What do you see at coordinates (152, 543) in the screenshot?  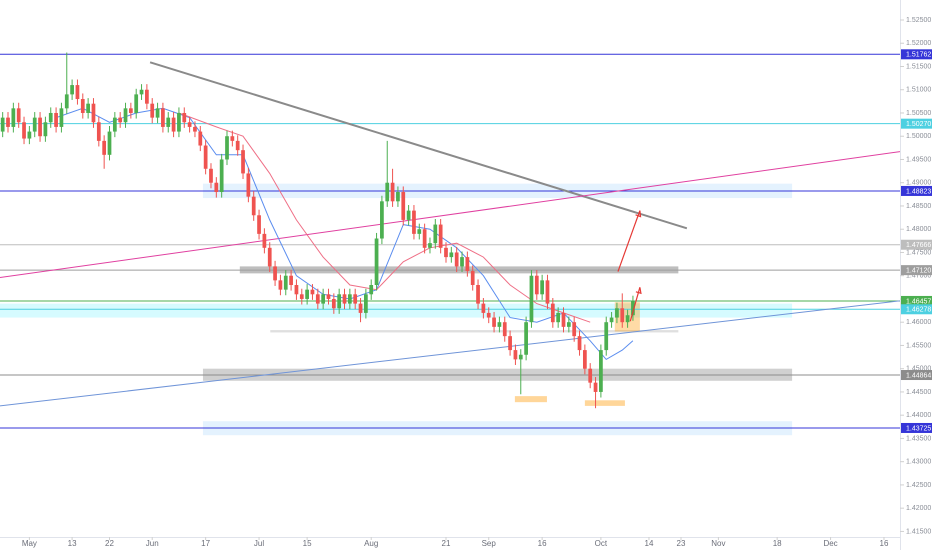 I see `x-tick-label: Jun` at bounding box center [152, 543].